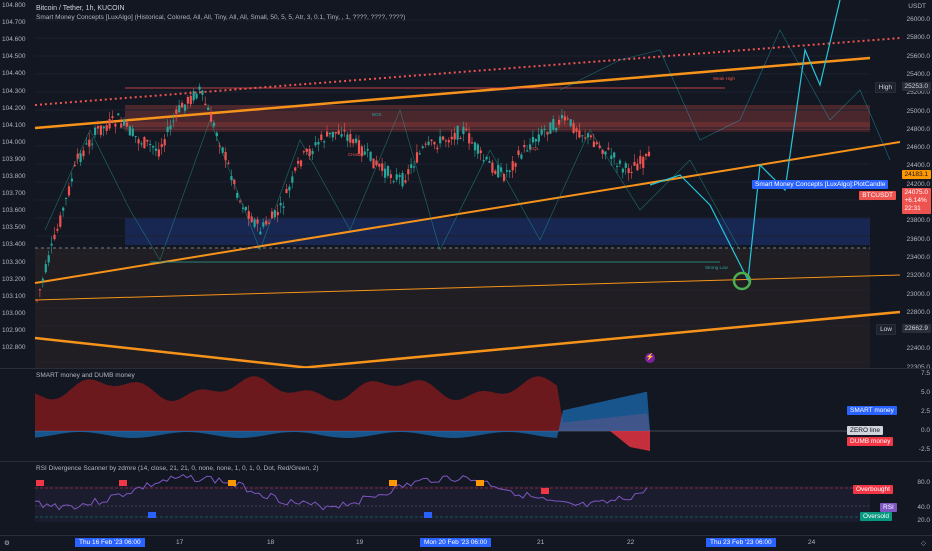  I want to click on smart-pane-title: SMART money and DUMB money, so click(85, 375).